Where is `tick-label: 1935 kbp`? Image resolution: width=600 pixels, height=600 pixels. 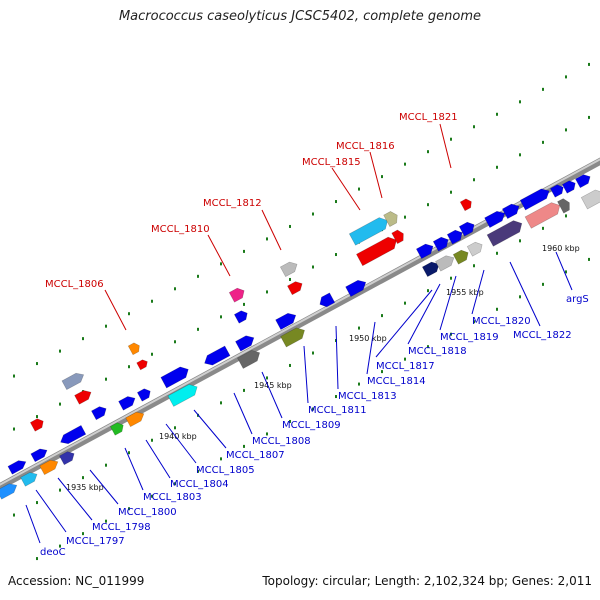 tick-label: 1935 kbp is located at coordinates (85, 487).